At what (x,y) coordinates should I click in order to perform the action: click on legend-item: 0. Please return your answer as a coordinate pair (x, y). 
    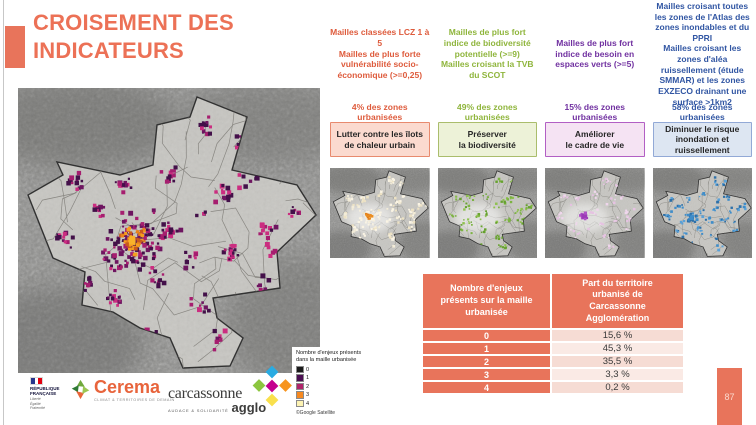
    Looking at the image, I should click on (336, 369).